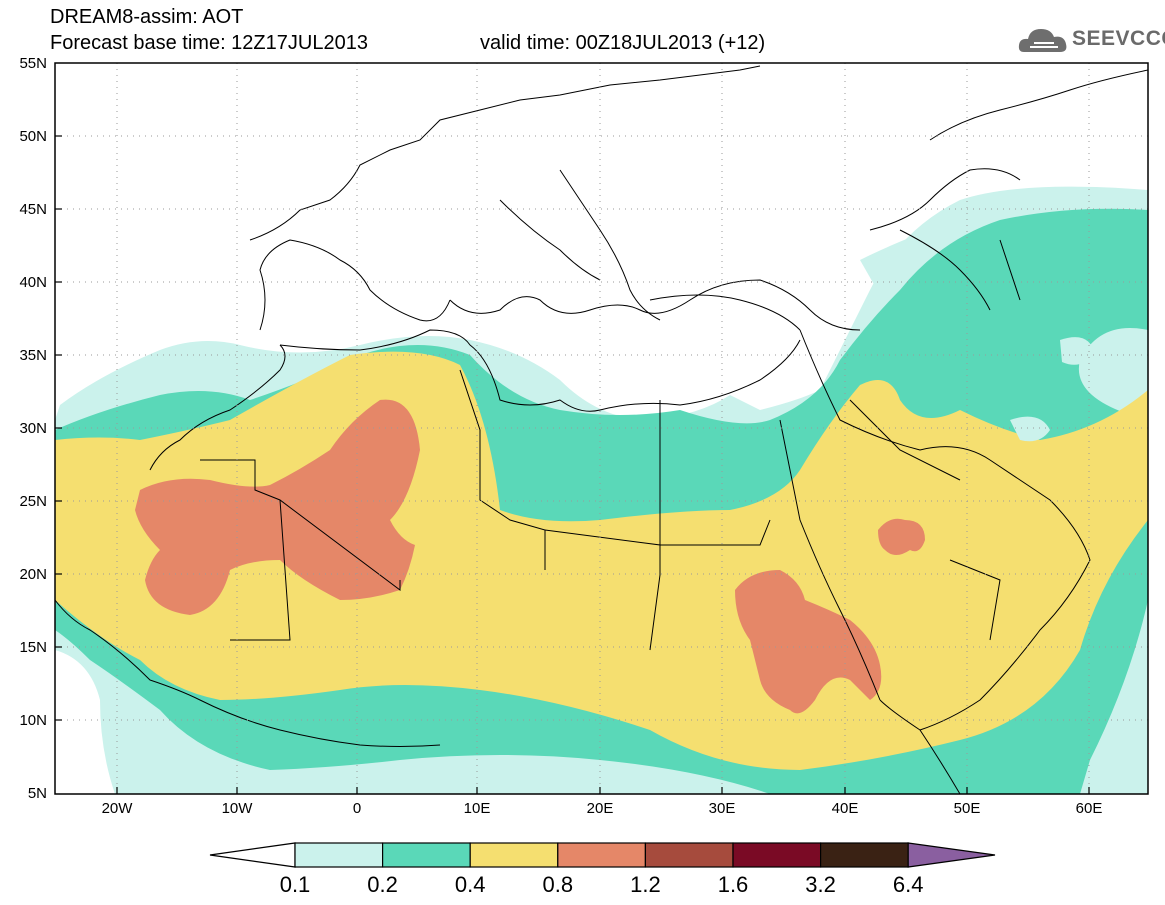 This screenshot has width=1165, height=905. Describe the element at coordinates (33, 209) in the screenshot. I see `lat-label: 45N` at that location.